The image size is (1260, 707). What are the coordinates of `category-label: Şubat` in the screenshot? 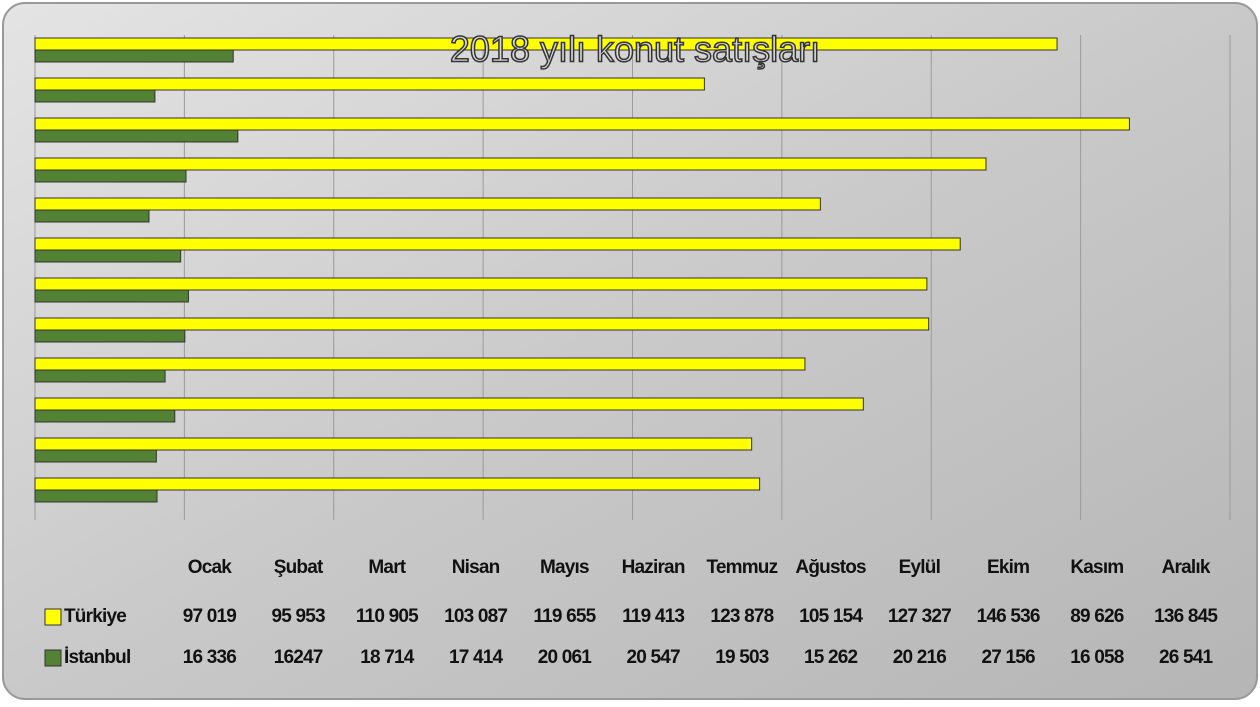 It's located at (299, 567).